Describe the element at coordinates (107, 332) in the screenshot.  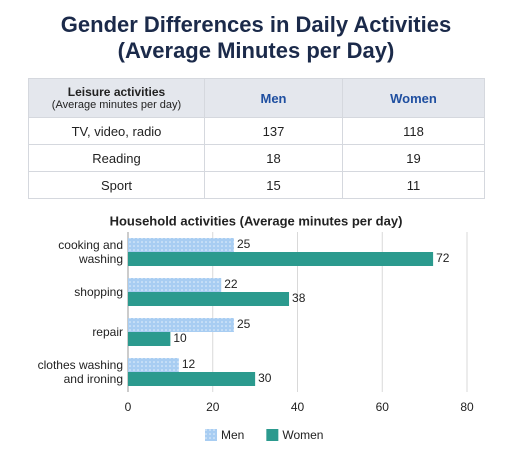
I see `category-label: repair` at that location.